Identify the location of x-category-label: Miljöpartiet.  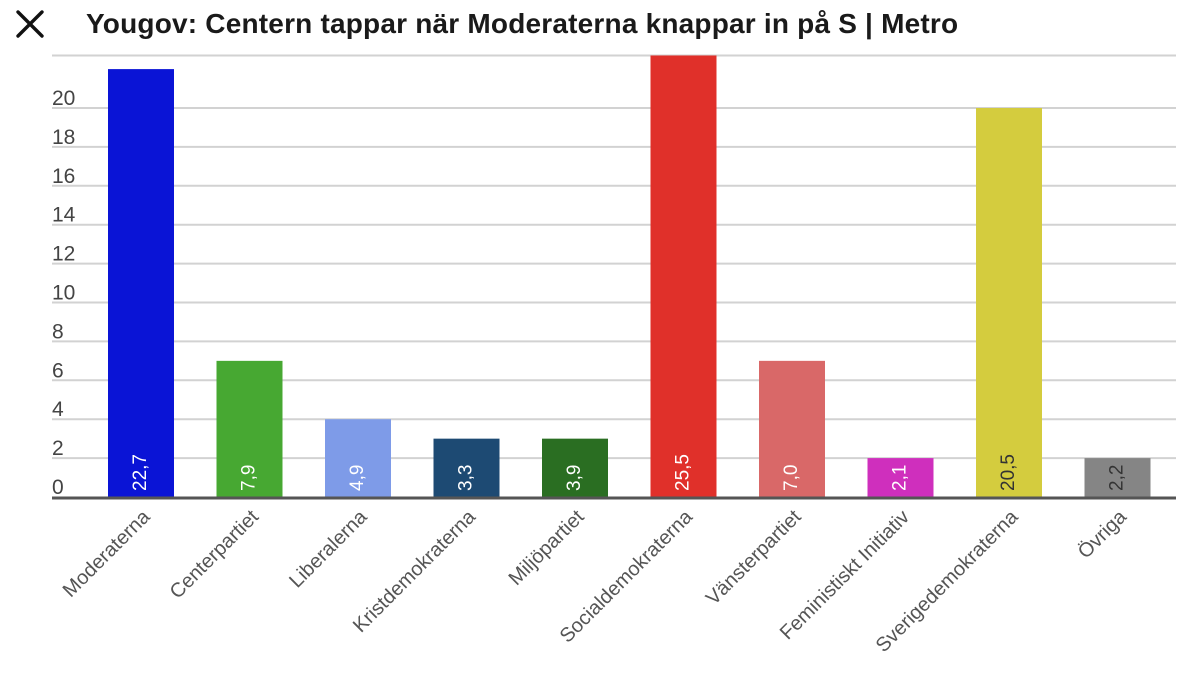
(547, 548).